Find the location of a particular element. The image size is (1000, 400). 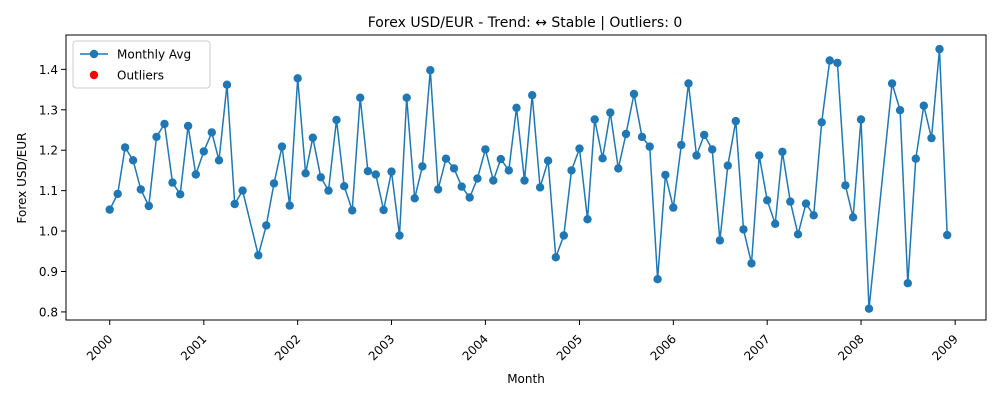

x-tick-label: 2003 is located at coordinates (381, 347).